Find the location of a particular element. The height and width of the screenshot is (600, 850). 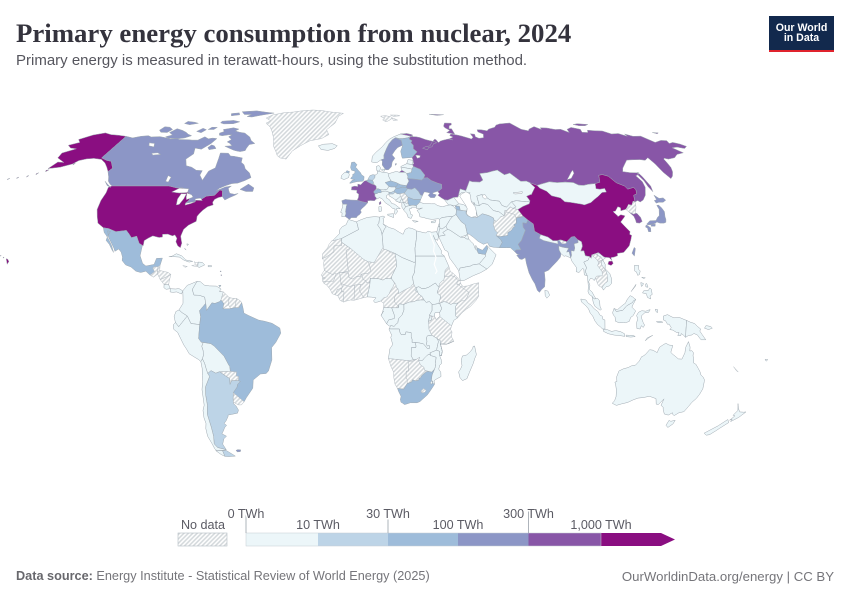

svg-text: No data is located at coordinates (203, 525).